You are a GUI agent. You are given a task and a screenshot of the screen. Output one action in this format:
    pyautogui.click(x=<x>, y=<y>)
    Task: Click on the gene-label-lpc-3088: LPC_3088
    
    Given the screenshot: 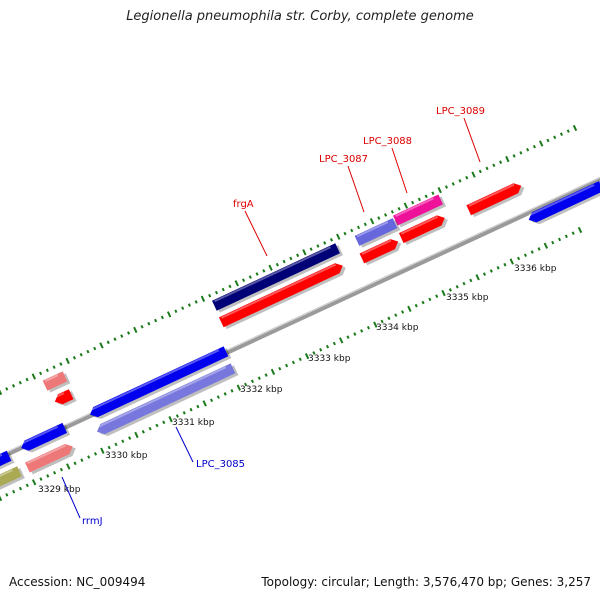 What is the action you would take?
    pyautogui.click(x=387, y=141)
    